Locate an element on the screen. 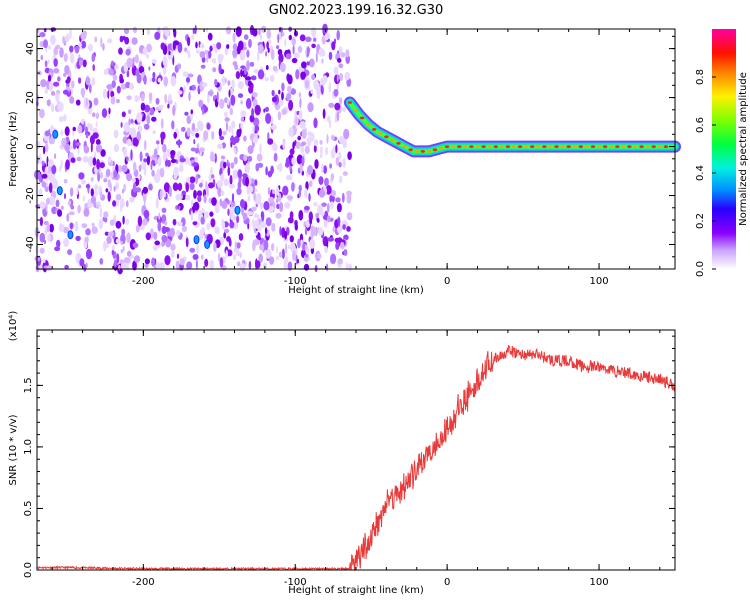 Image resolution: width=750 pixels, height=600 pixels. noise-bright-spot is located at coordinates (70, 235).